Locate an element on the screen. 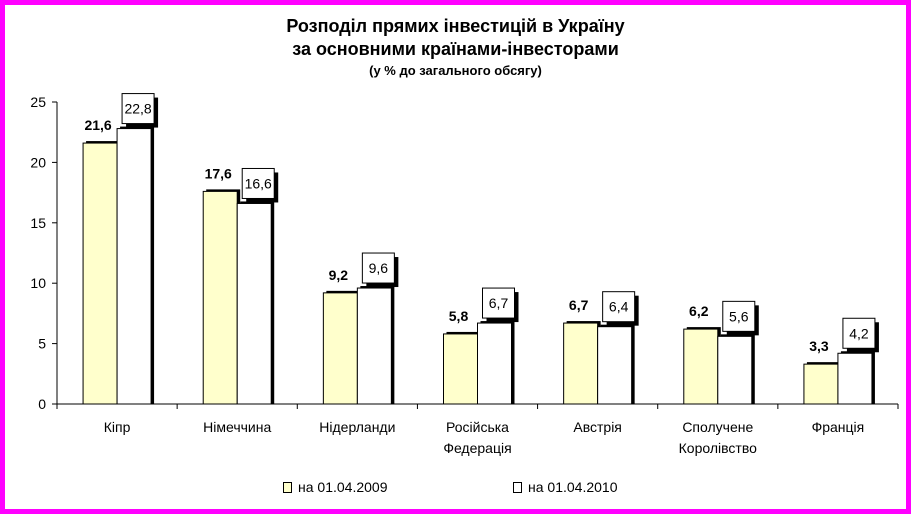  legend-item-2010: на 01.04.2010 is located at coordinates (565, 487).